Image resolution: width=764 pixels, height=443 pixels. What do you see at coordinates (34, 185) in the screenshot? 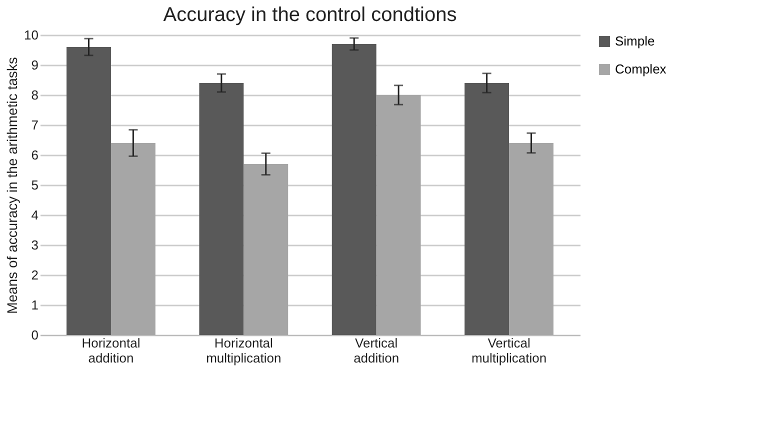
I see `y-tick-label: 5` at bounding box center [34, 185].